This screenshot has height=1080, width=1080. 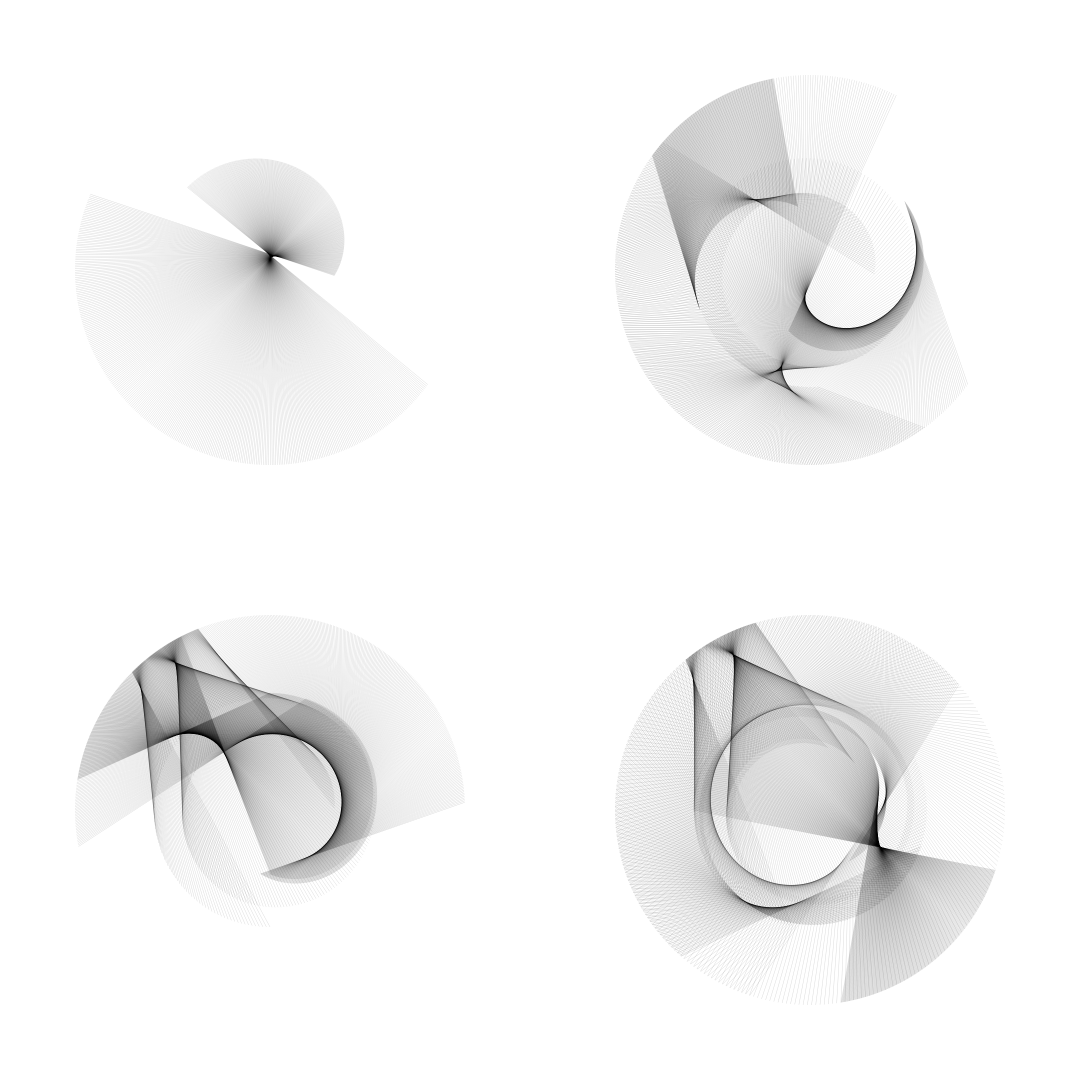 I want to click on art-panel-bottom-right, so click(x=810, y=810).